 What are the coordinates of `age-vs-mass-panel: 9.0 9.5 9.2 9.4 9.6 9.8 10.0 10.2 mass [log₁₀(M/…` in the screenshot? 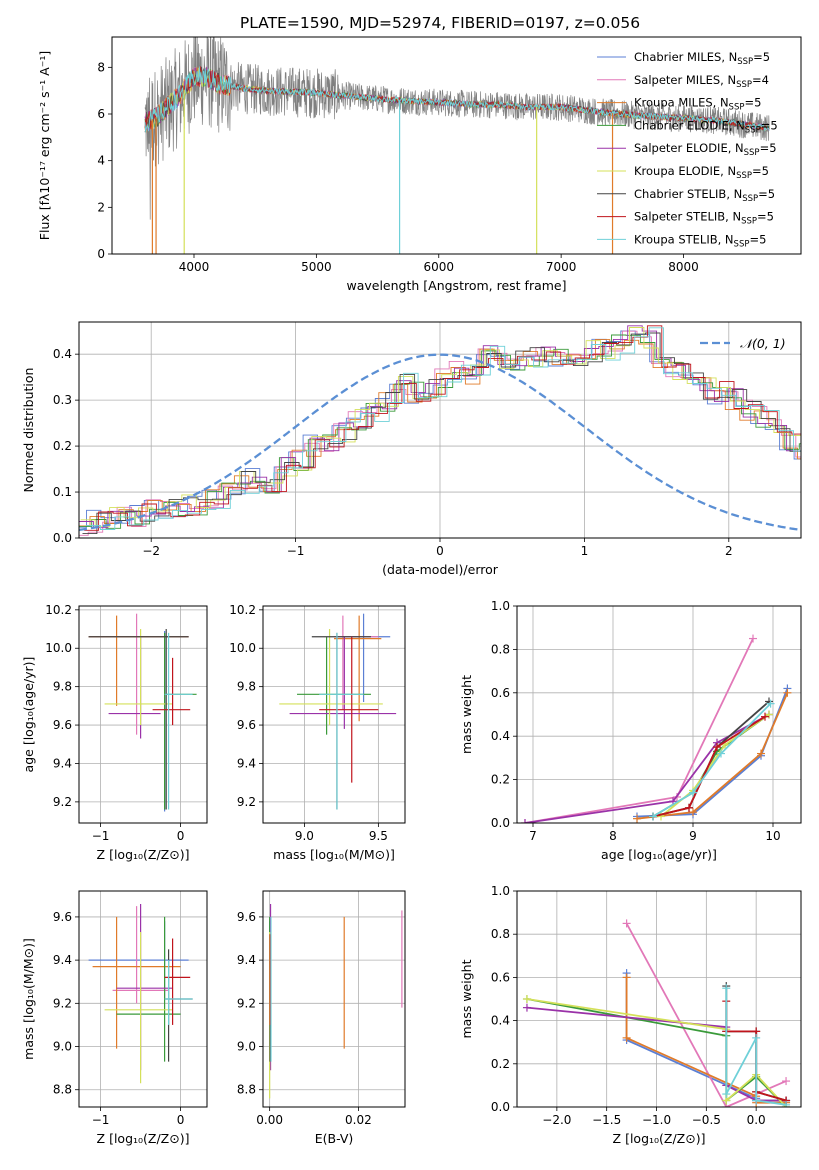 It's located at (317, 732).